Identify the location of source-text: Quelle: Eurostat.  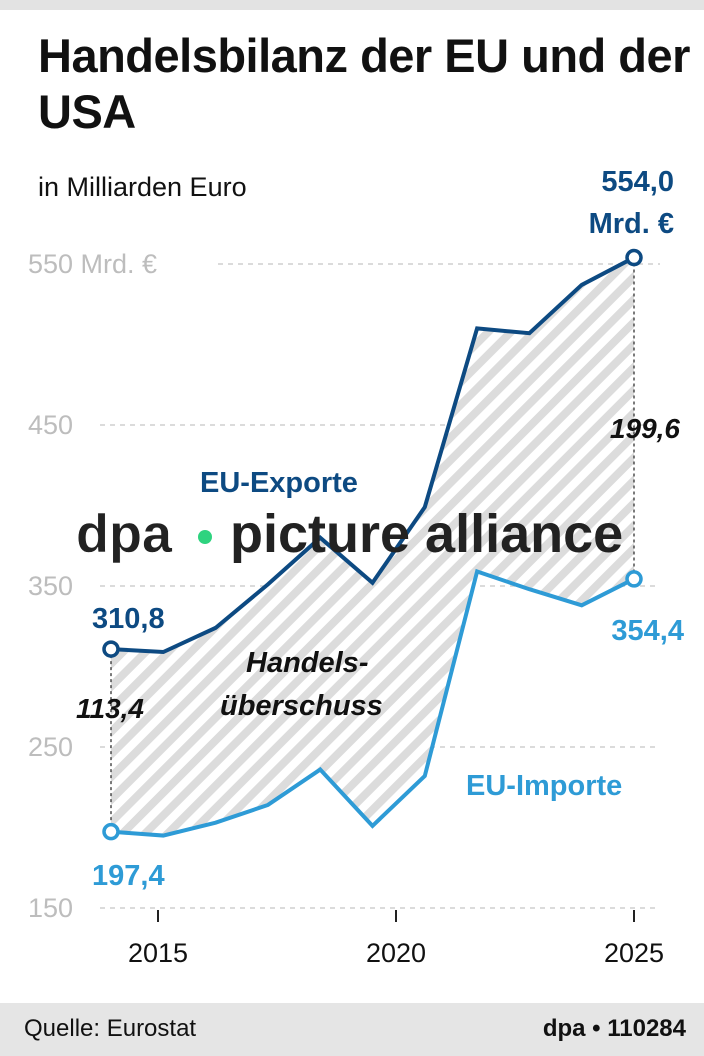
(110, 1028).